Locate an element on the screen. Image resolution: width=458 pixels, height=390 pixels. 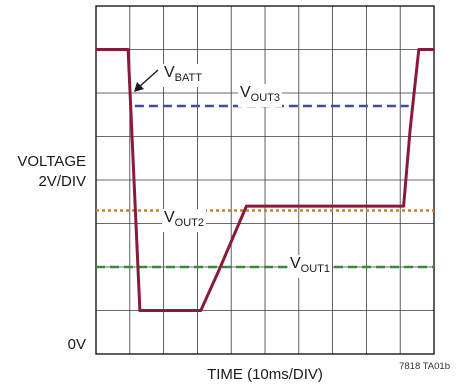
figure-code: 7818 TA01b is located at coordinates (424, 366).